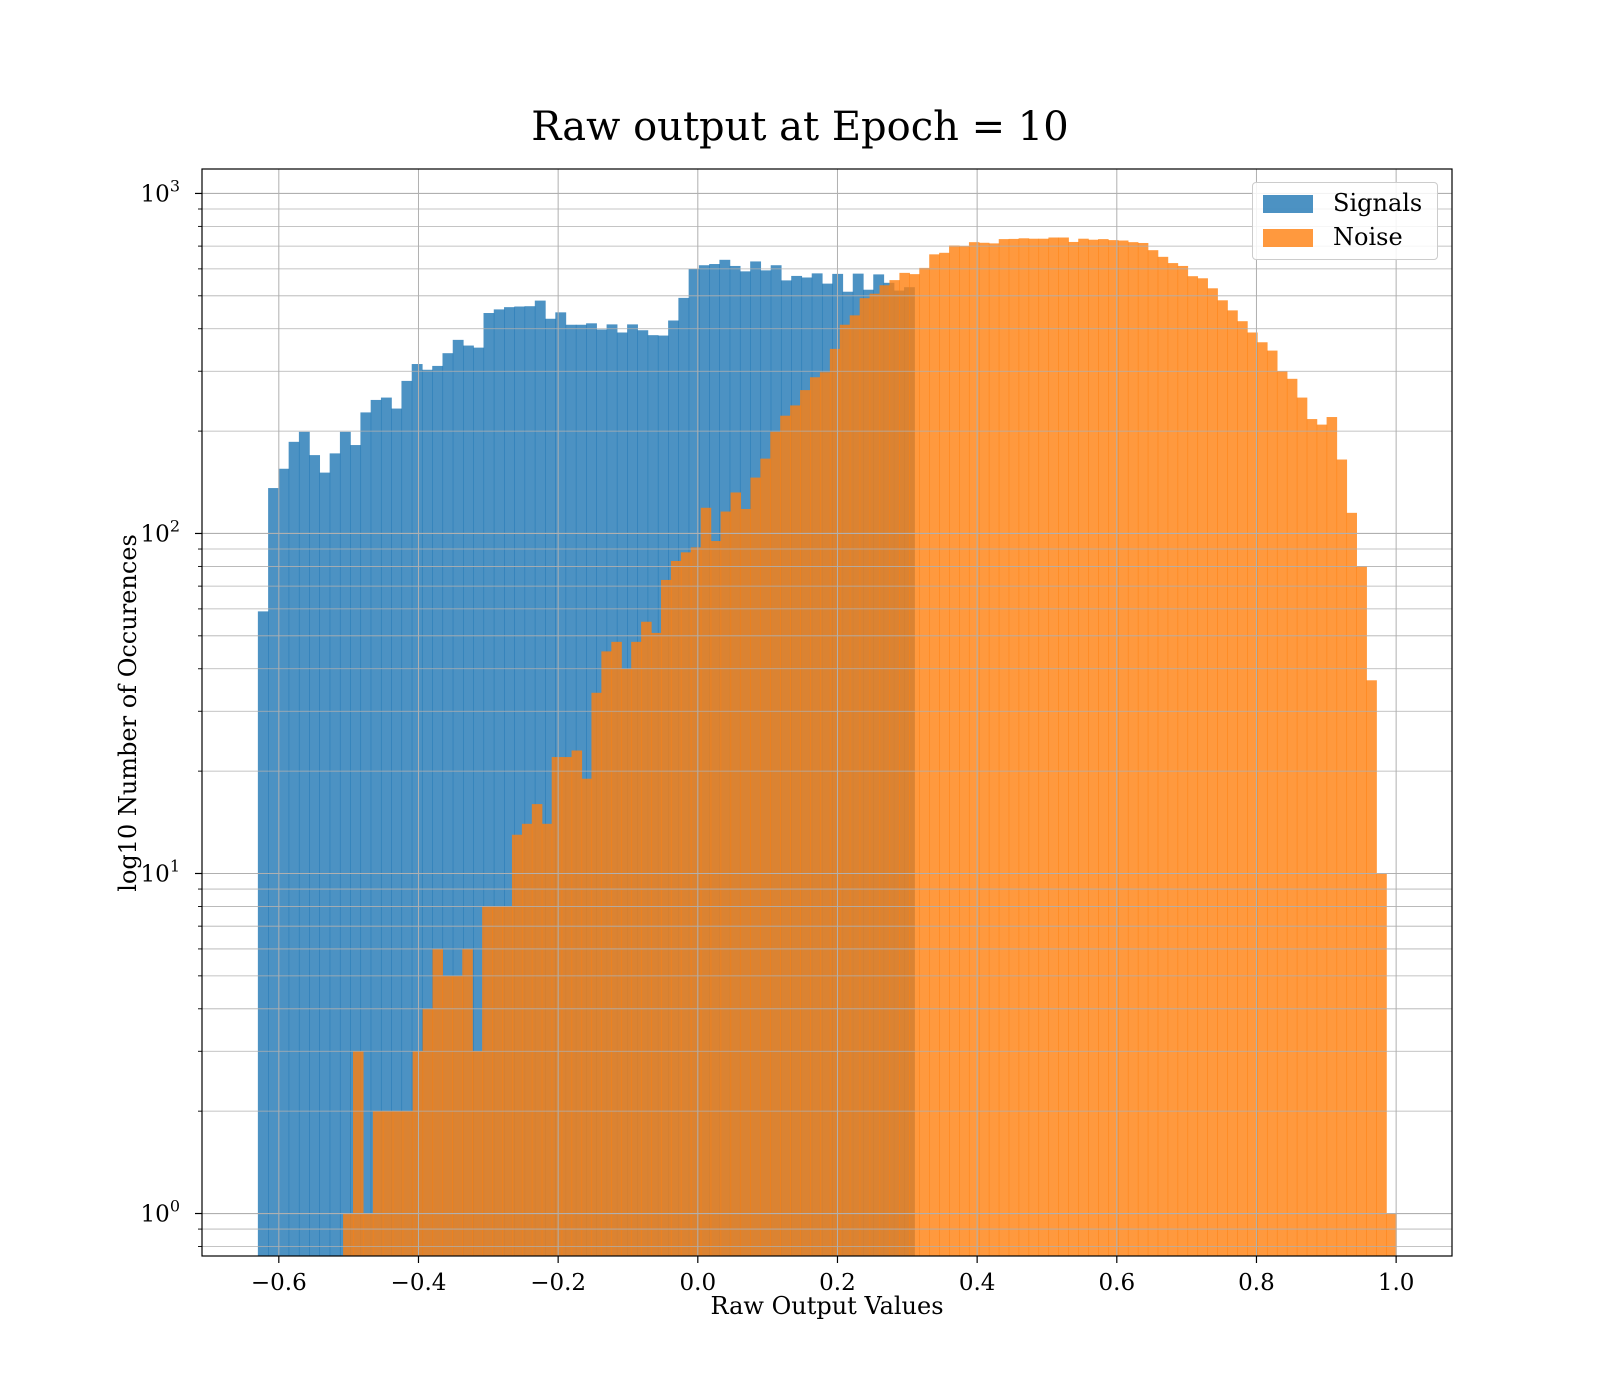  Describe the element at coordinates (1378, 203) in the screenshot. I see `legend-label-signals: Signals` at that location.